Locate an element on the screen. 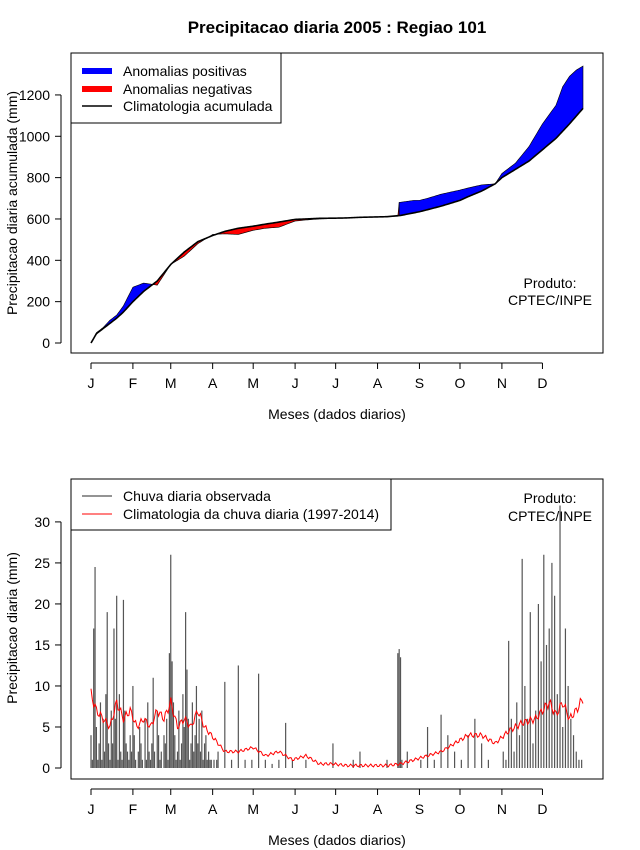 This screenshot has height=850, width=640. legend-label-positive: Anomalias positivas is located at coordinates (185, 71).